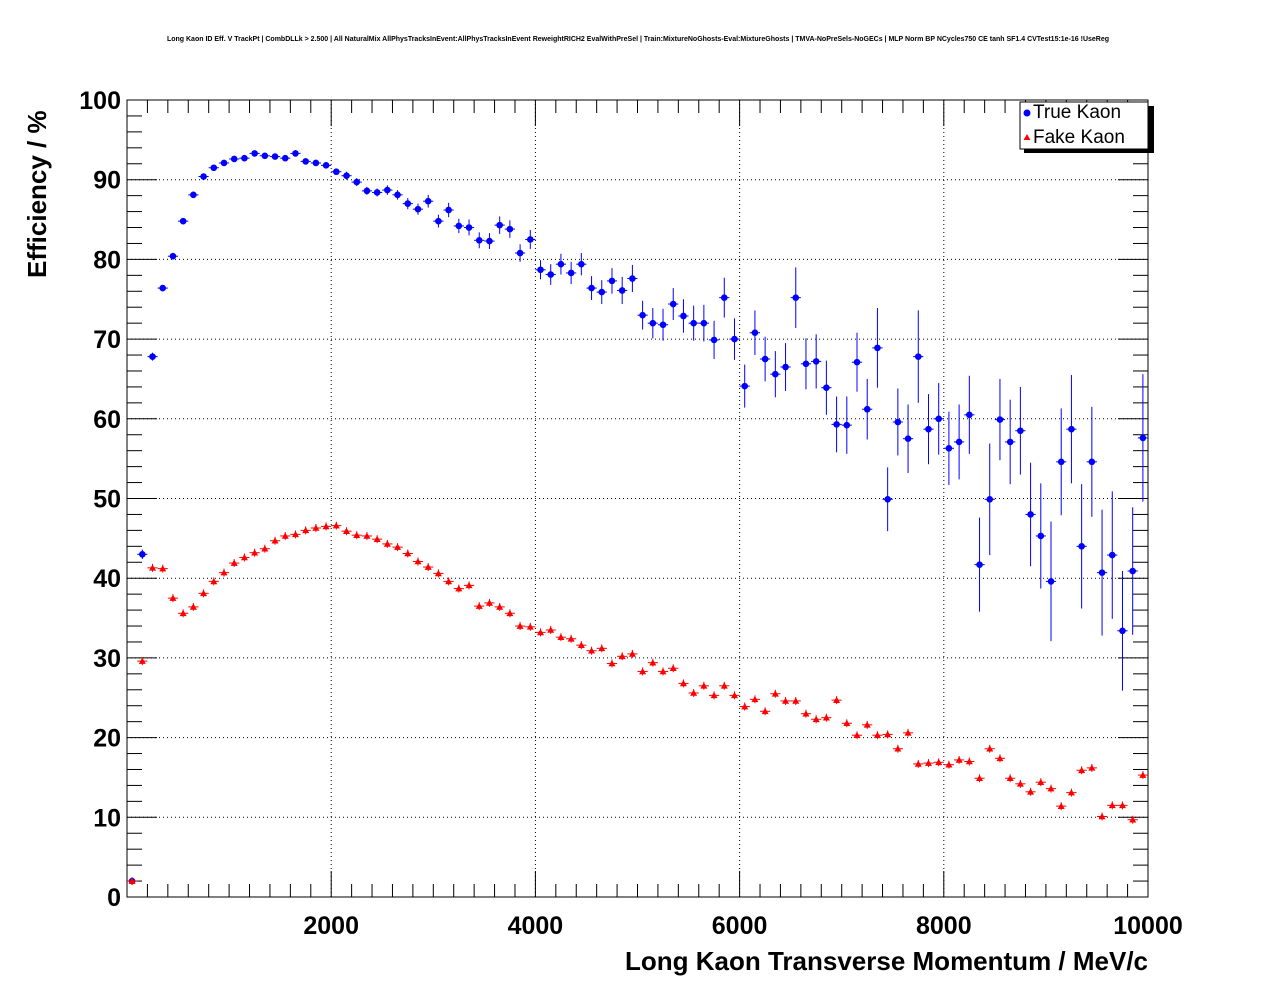  What do you see at coordinates (107, 500) in the screenshot?
I see `y-tick-label: 50` at bounding box center [107, 500].